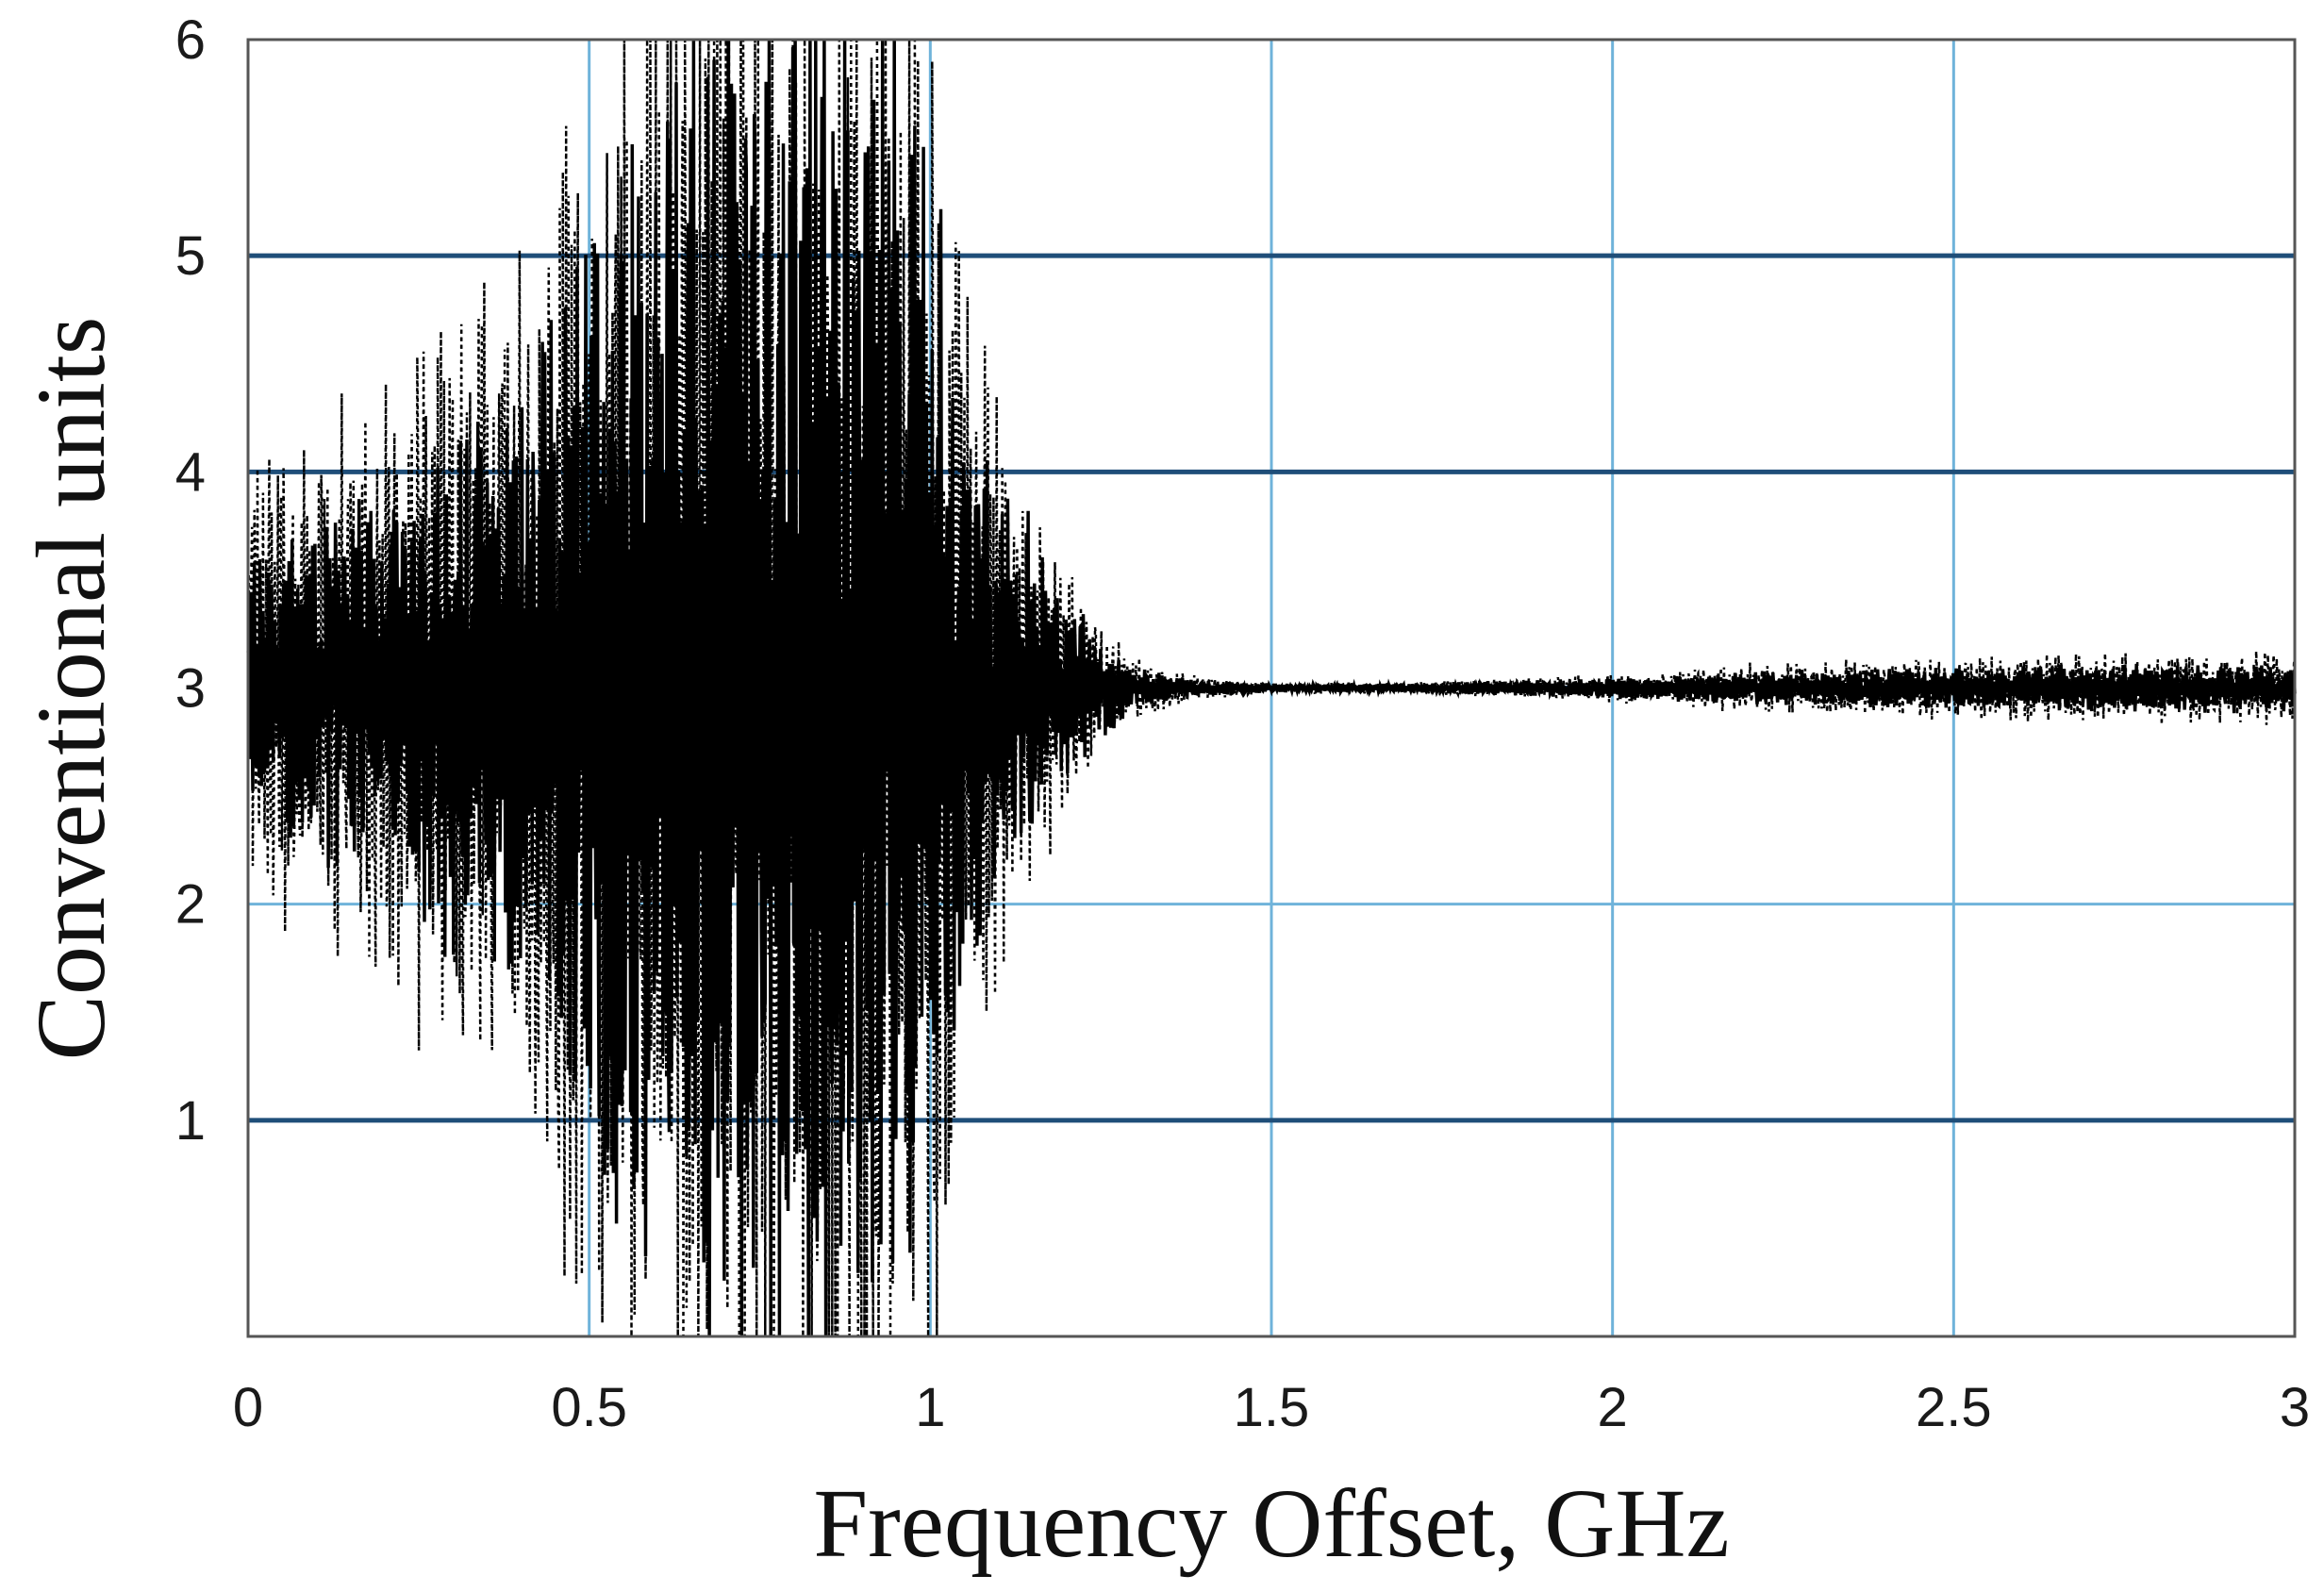 The image size is (2324, 1592). What do you see at coordinates (930, 1407) in the screenshot?
I see `x-tick-label-2: 1` at bounding box center [930, 1407].